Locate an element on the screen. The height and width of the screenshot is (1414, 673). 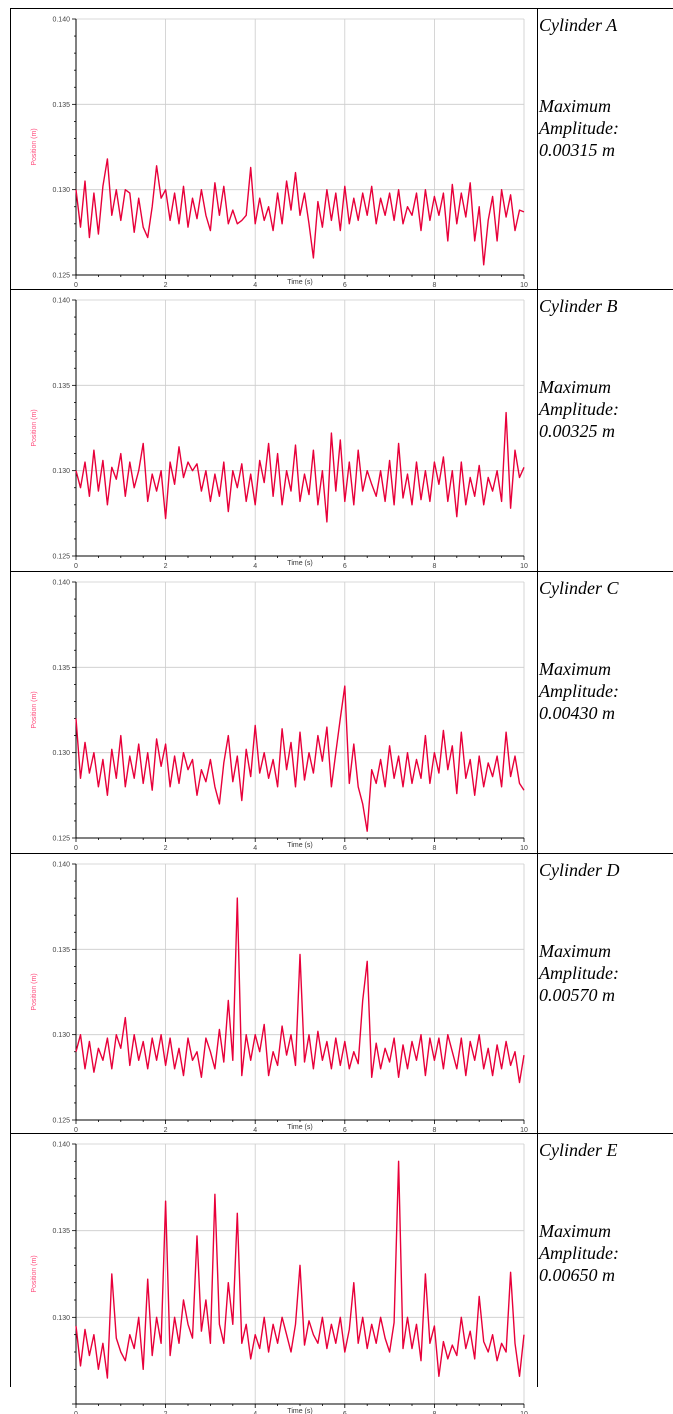
table-border-left is located at coordinates (10, 697).